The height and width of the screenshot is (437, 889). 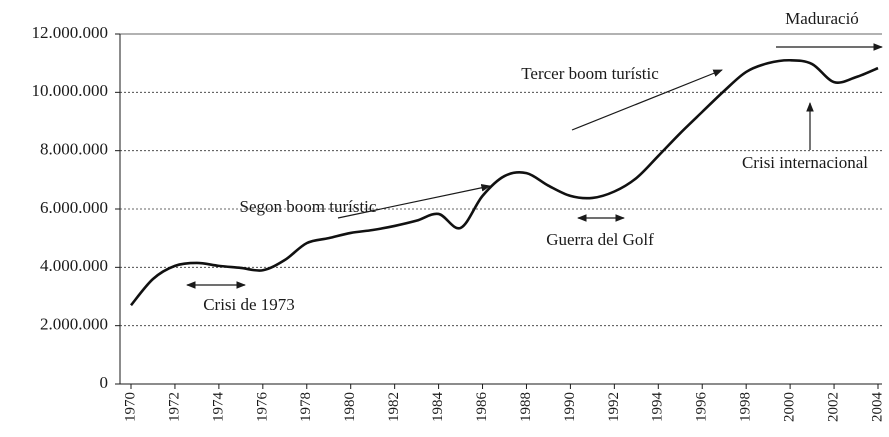 I want to click on annotation: Segon boom turístic, so click(x=308, y=206).